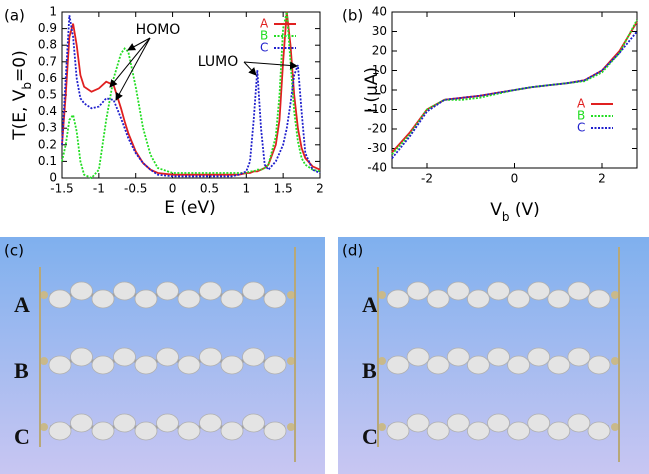 The height and width of the screenshot is (474, 649). I want to click on x-tick-label: 0, so click(173, 189).